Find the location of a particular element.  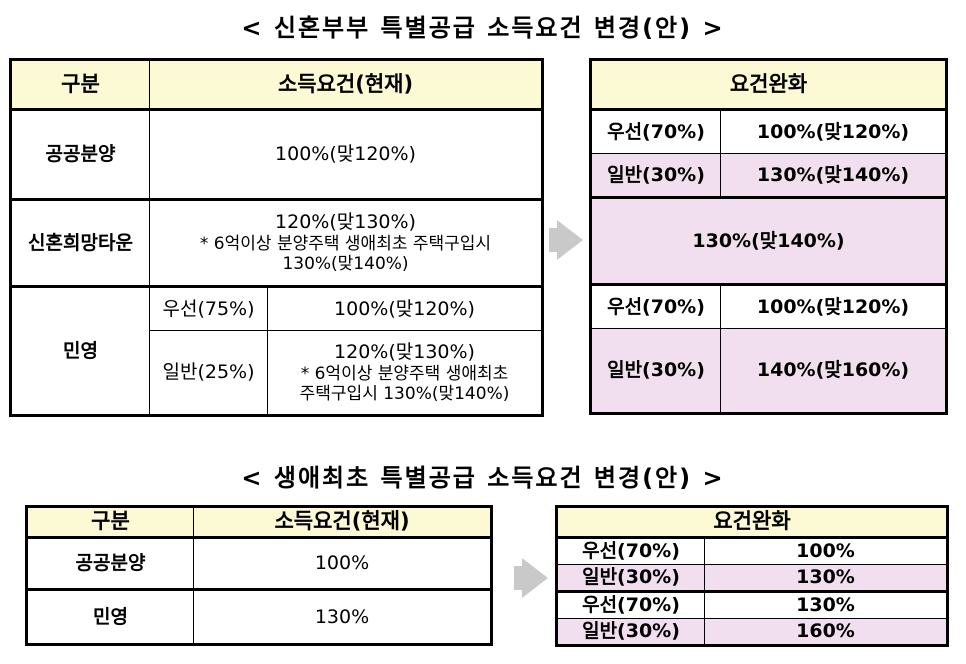

public-general-value: 130%(맞140%) is located at coordinates (833, 175).